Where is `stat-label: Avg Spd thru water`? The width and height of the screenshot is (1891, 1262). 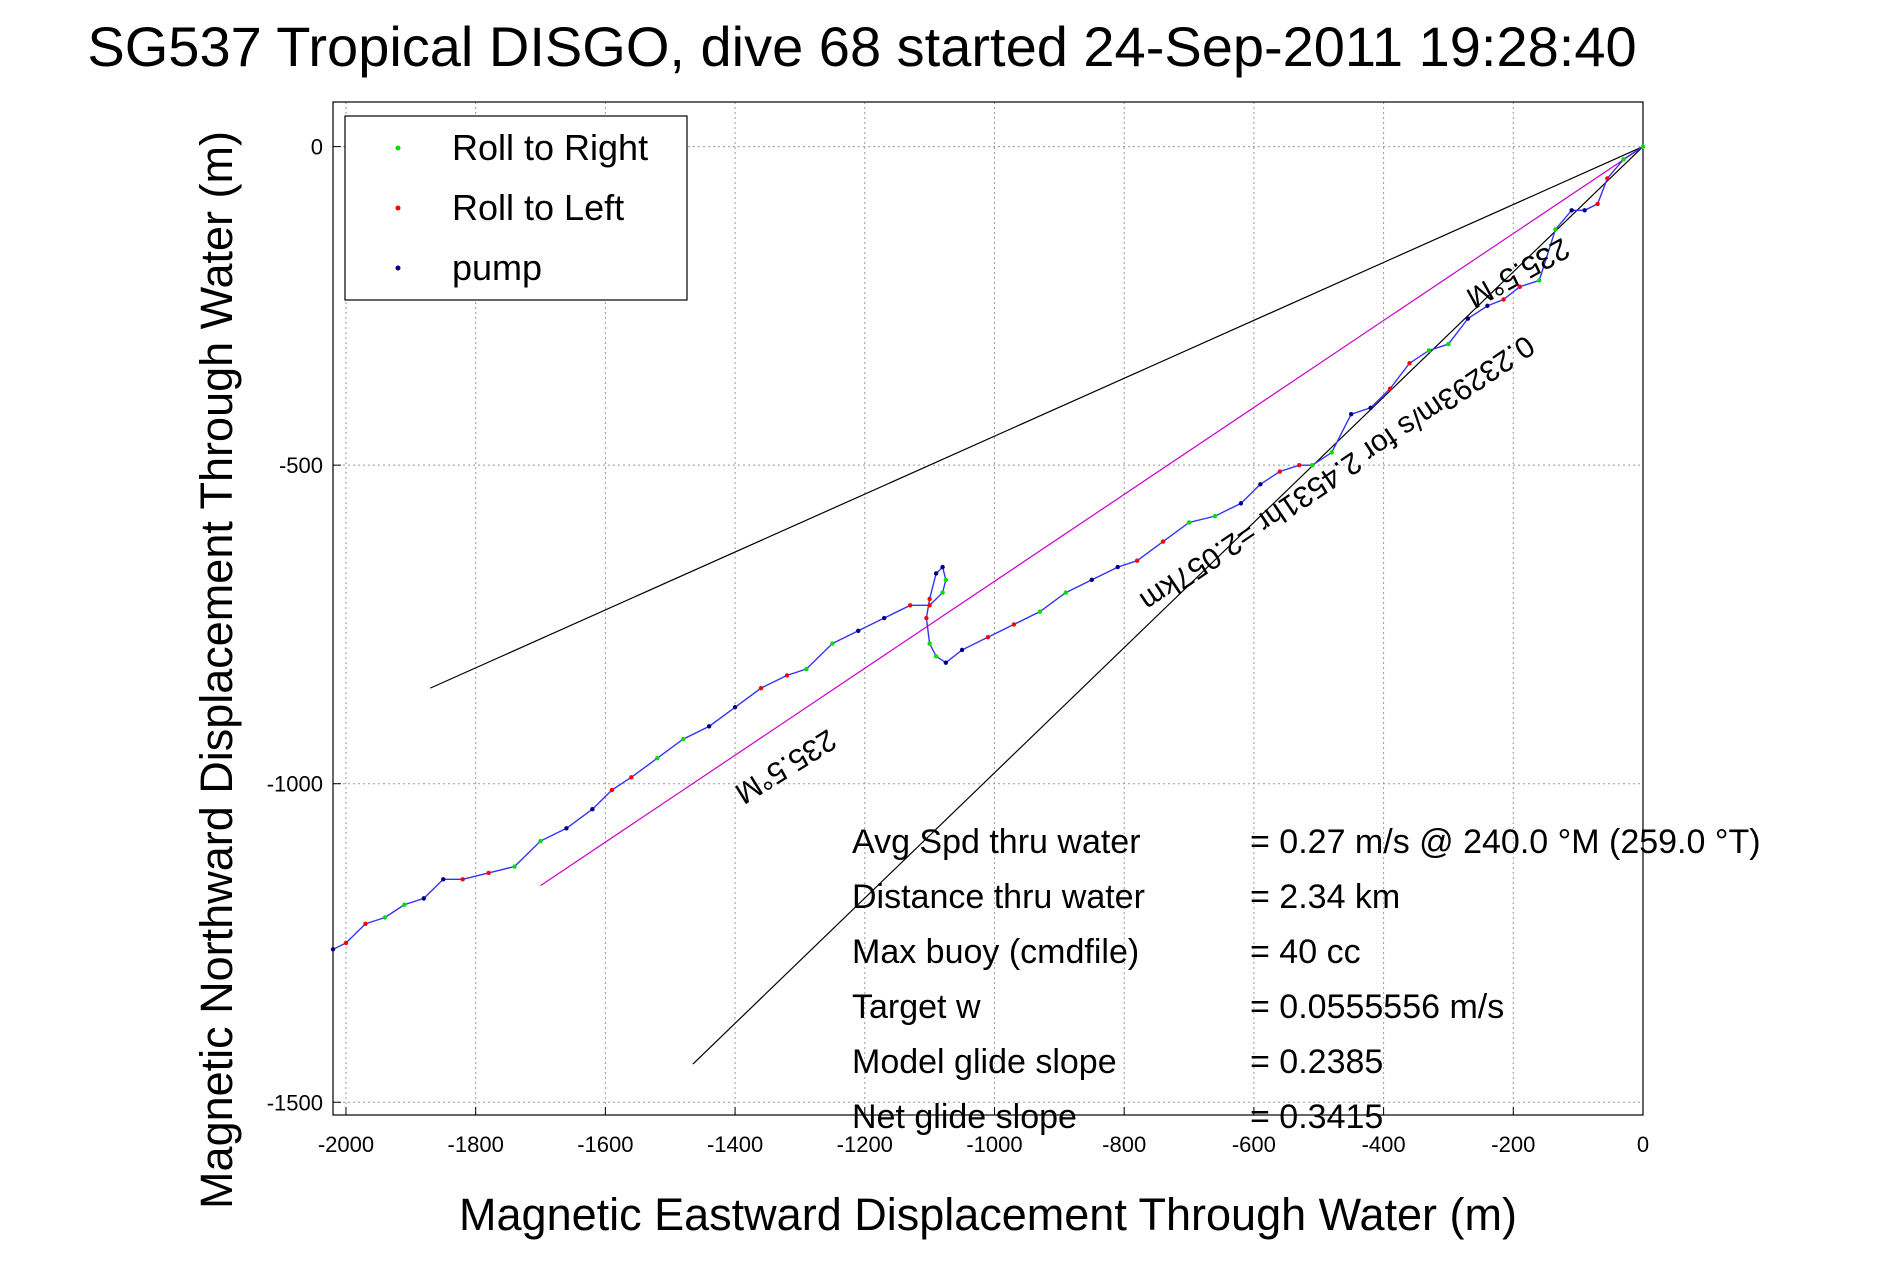 stat-label: Avg Spd thru water is located at coordinates (996, 842).